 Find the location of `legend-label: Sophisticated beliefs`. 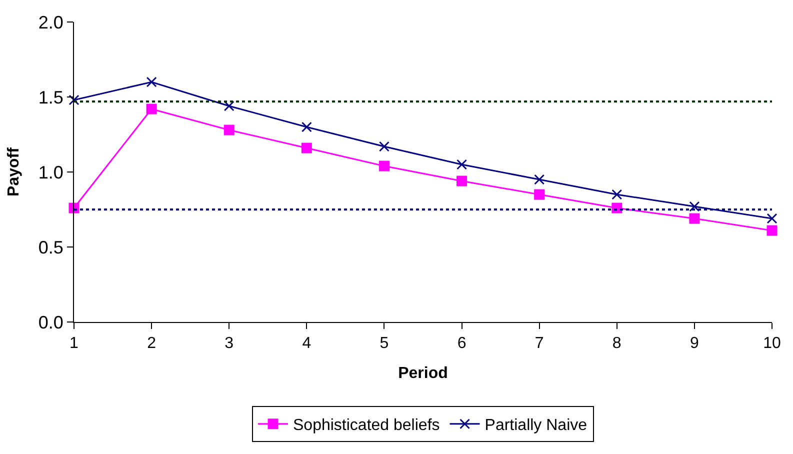

legend-label: Sophisticated beliefs is located at coordinates (366, 425).